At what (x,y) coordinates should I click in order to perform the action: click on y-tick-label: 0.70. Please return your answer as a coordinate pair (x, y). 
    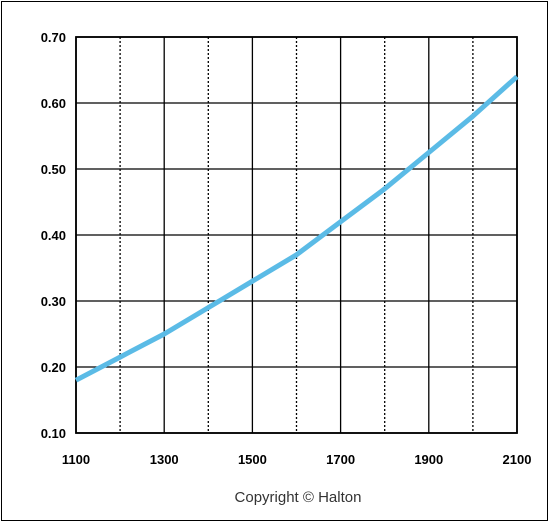
    Looking at the image, I should click on (53, 37).